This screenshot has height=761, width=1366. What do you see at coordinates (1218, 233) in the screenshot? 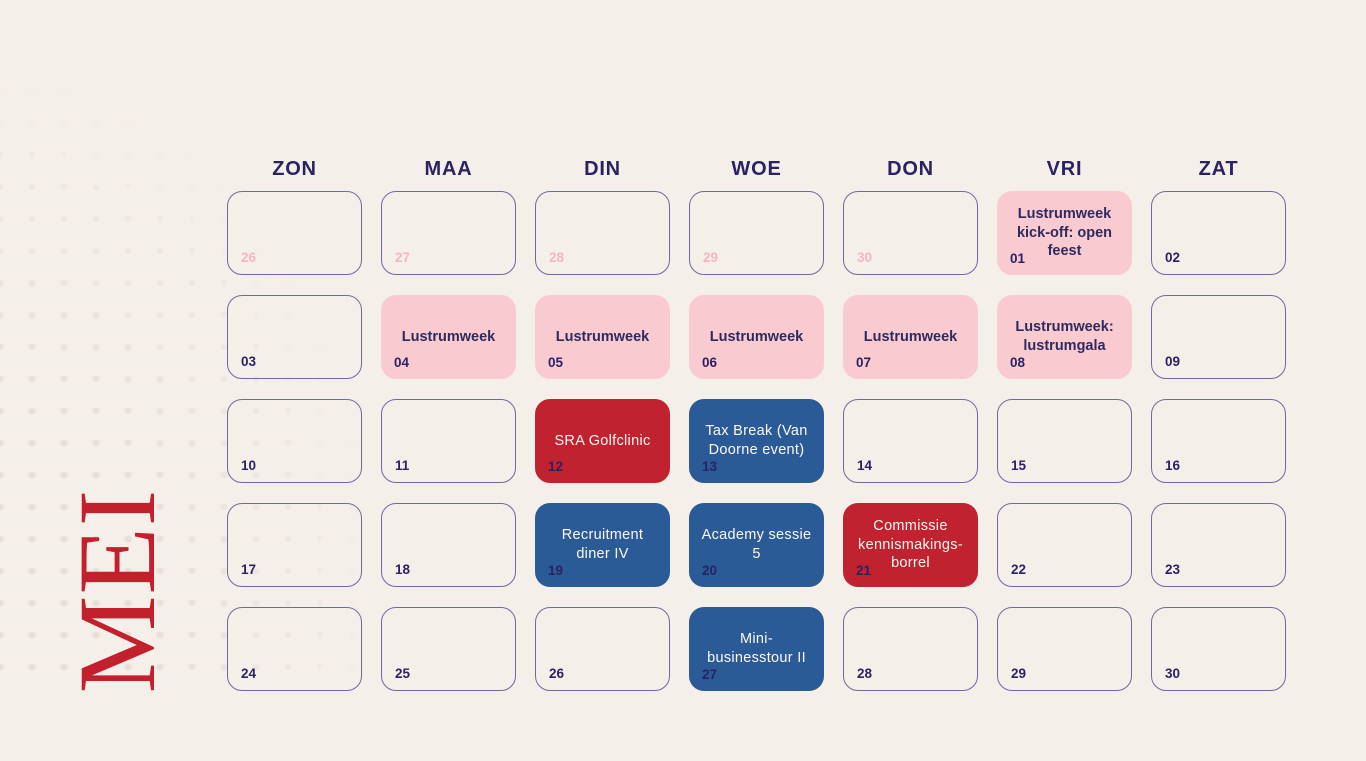
I see `cell-02: 02` at bounding box center [1218, 233].